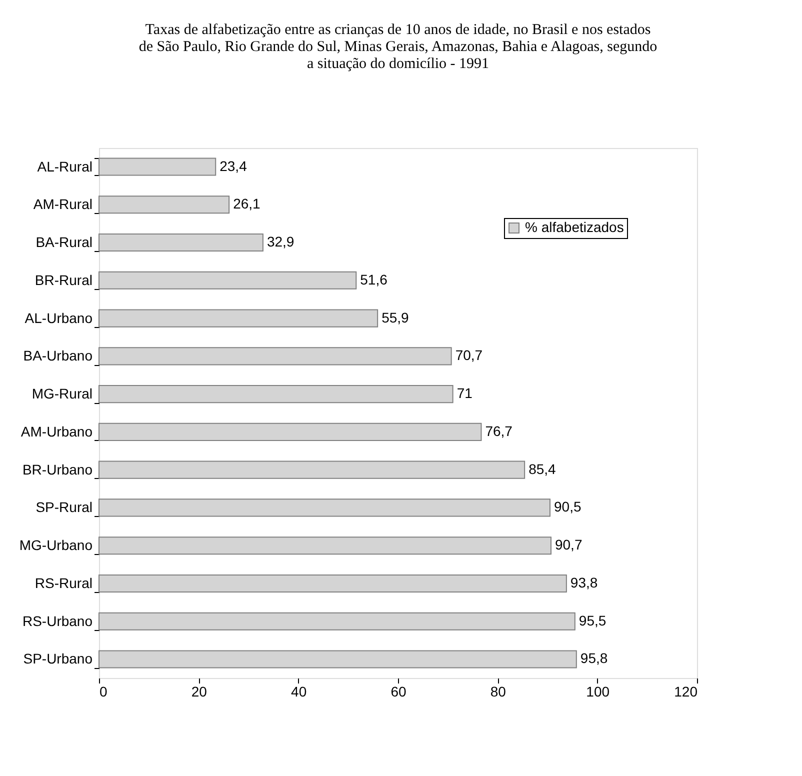 This screenshot has width=802, height=776. I want to click on chart-title: Taxas de alfabetização entre as crianças de 10 anos de idade, no Brasil e nos estados de São Paulo, Rio Grande do Sul, Minas Gerais, Amazonas, Bahia e Alagoas, segundo a situação do domicílio - 1991, so click(398, 47).